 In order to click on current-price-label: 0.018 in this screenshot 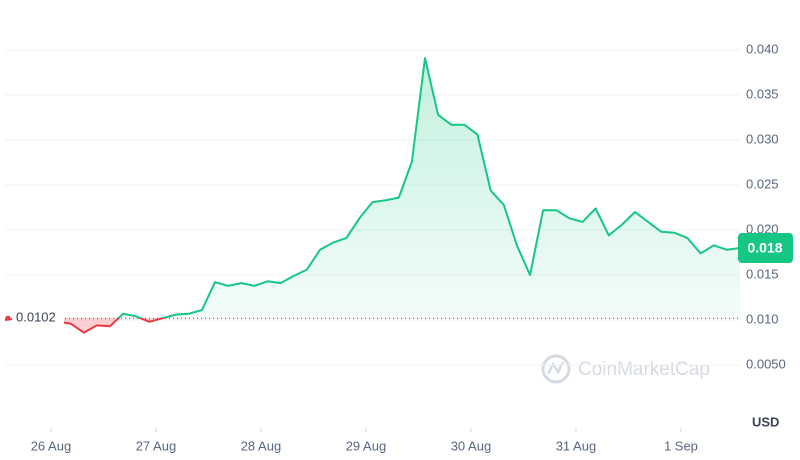, I will do `click(764, 248)`.